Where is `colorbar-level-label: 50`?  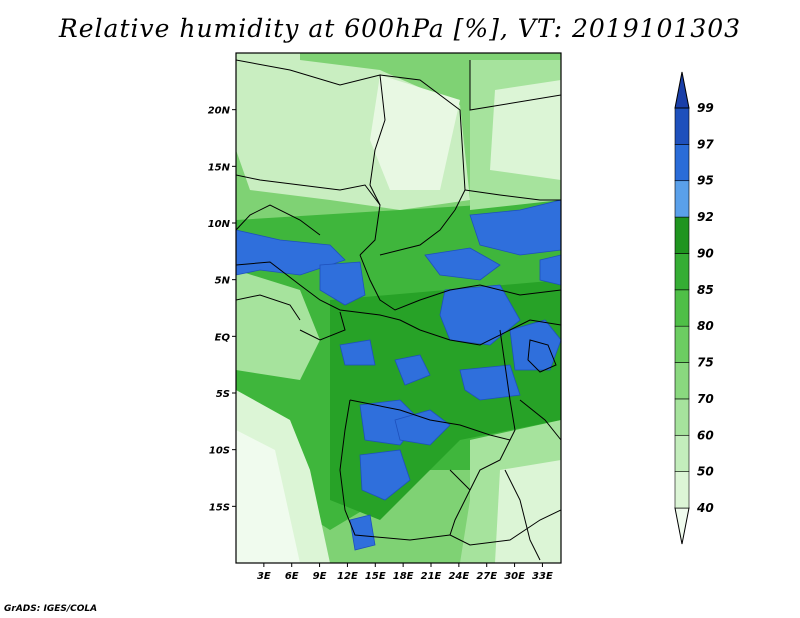 colorbar-level-label: 50 is located at coordinates (705, 472).